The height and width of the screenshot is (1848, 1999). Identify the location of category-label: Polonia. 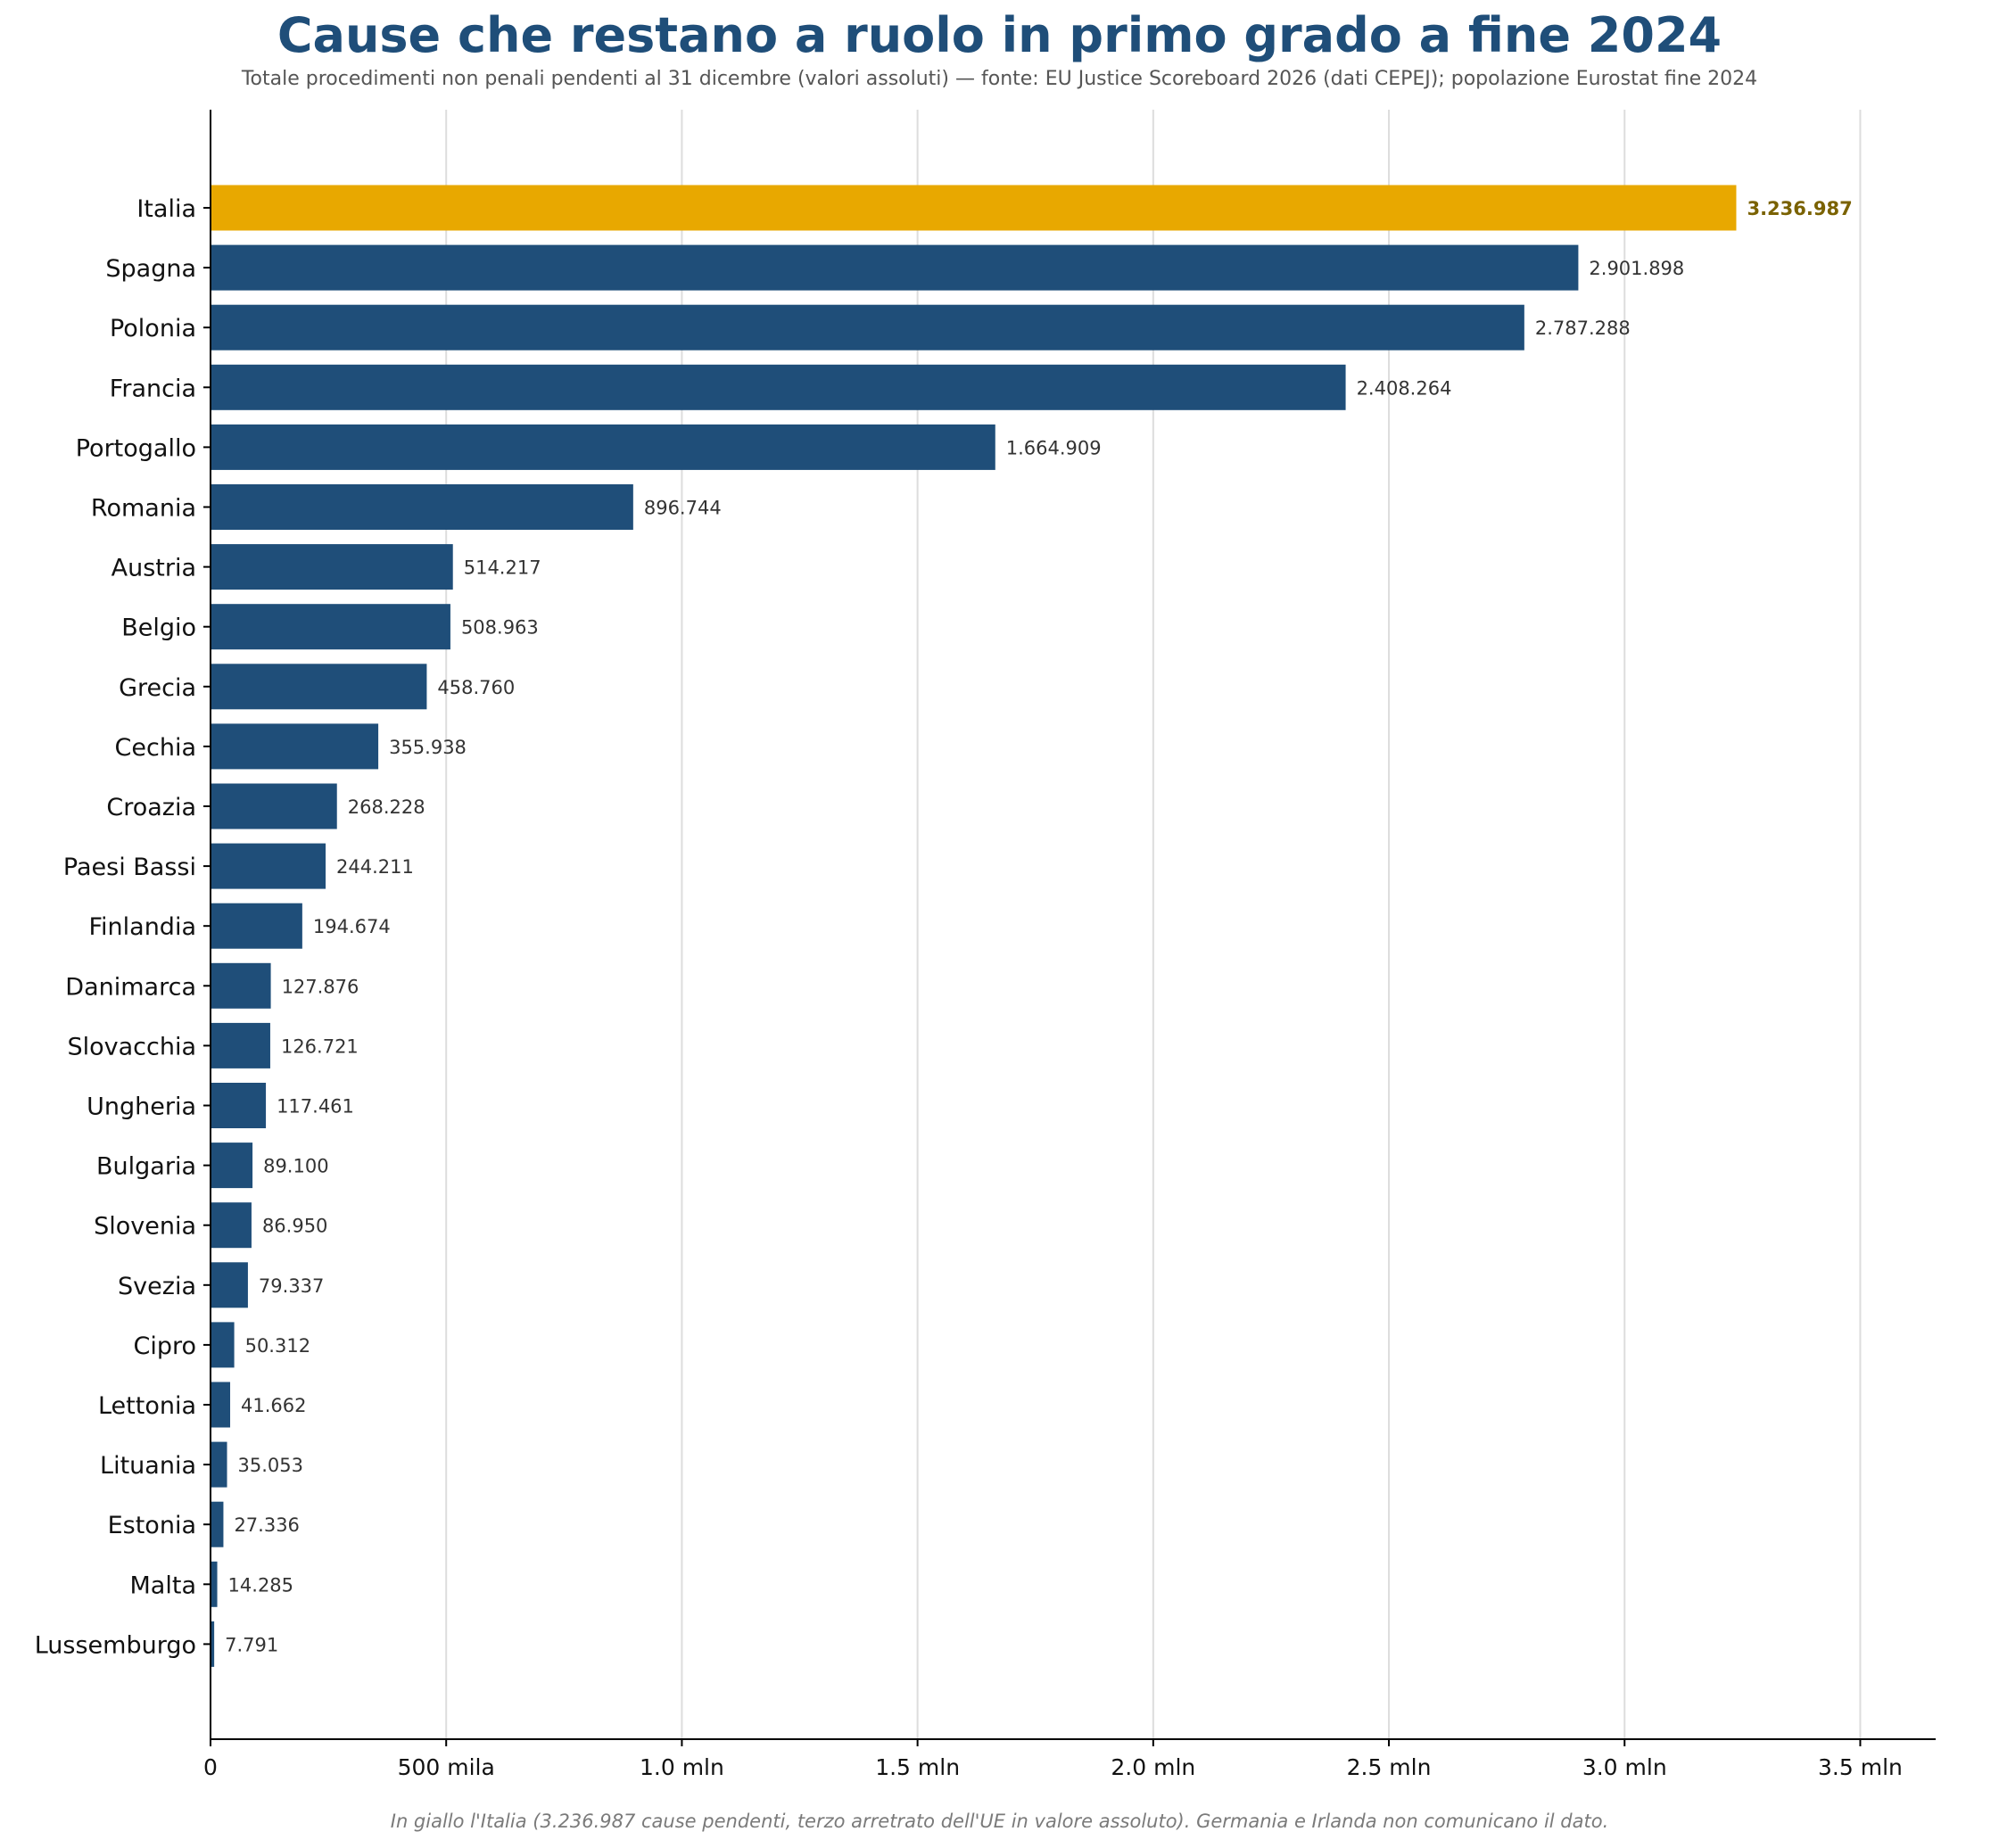
(153, 328).